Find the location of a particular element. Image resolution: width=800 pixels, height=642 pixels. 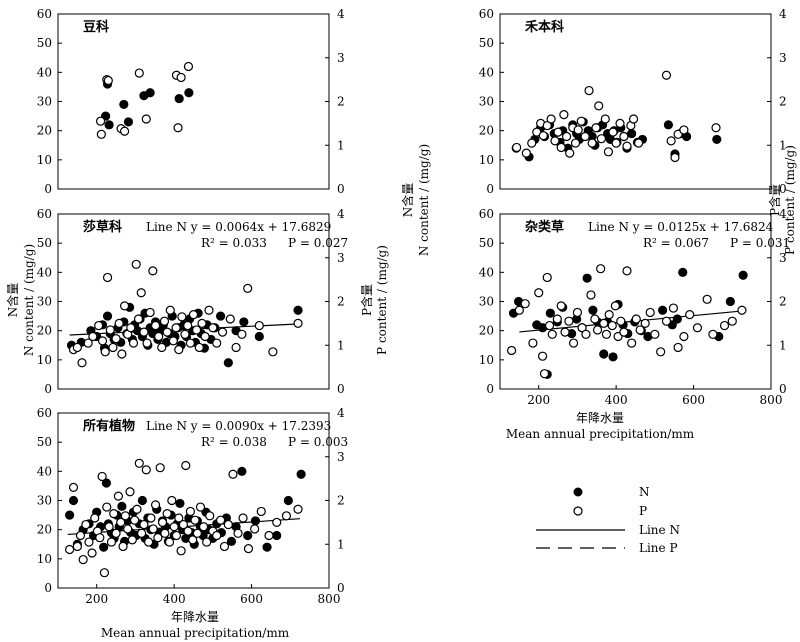

y-right-label-cn: P含量 is located at coordinates (366, 300).